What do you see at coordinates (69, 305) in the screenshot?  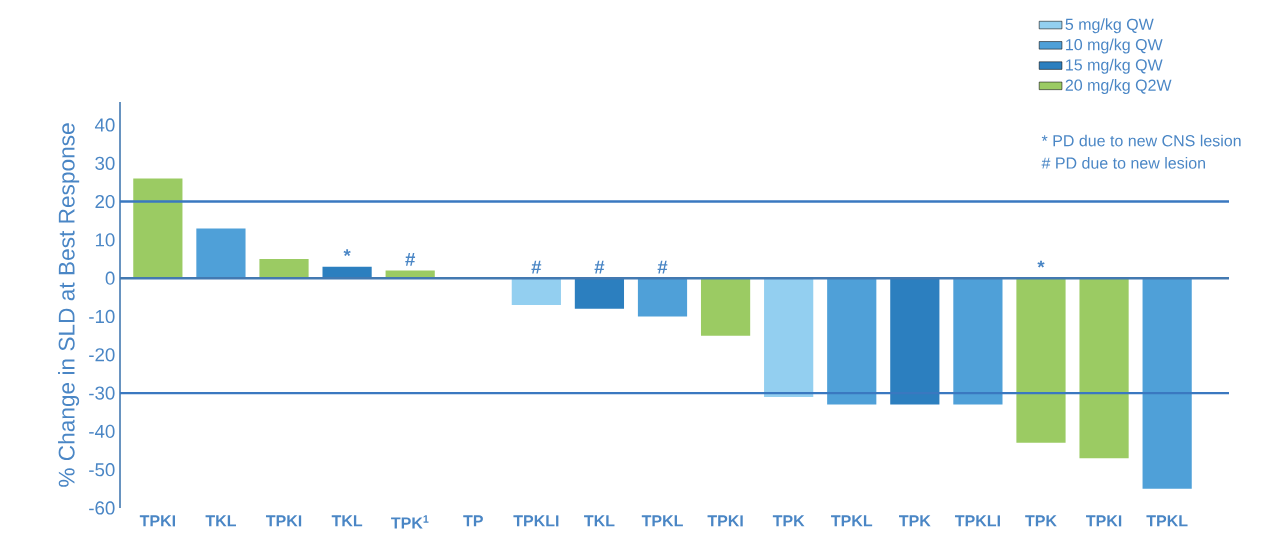 I see `y-axis-title: % Change in SLD at Best Response` at bounding box center [69, 305].